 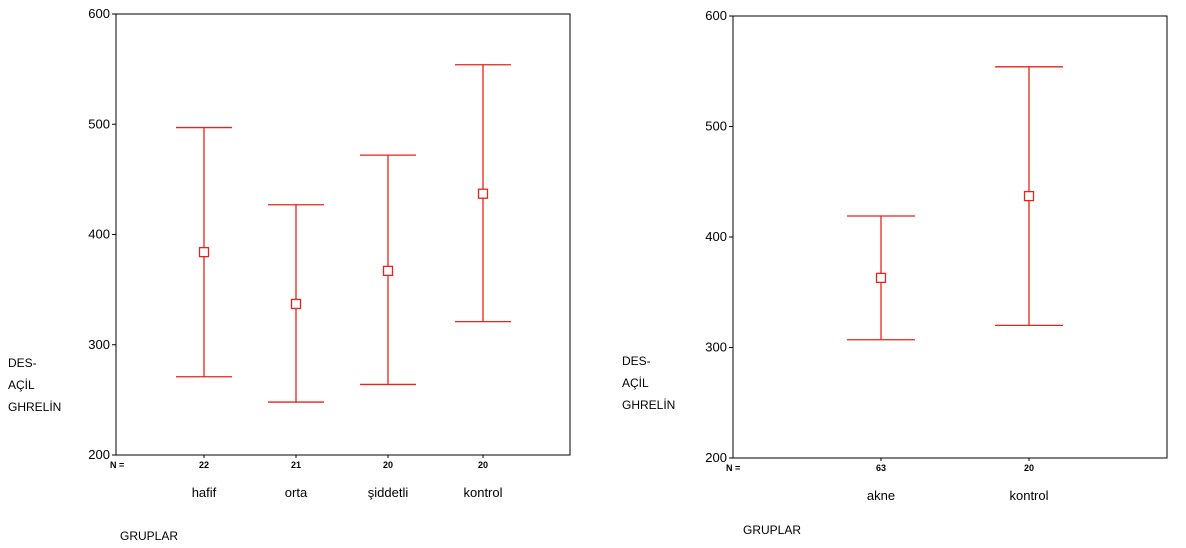 What do you see at coordinates (296, 465) in the screenshot?
I see `n-value: 21` at bounding box center [296, 465].